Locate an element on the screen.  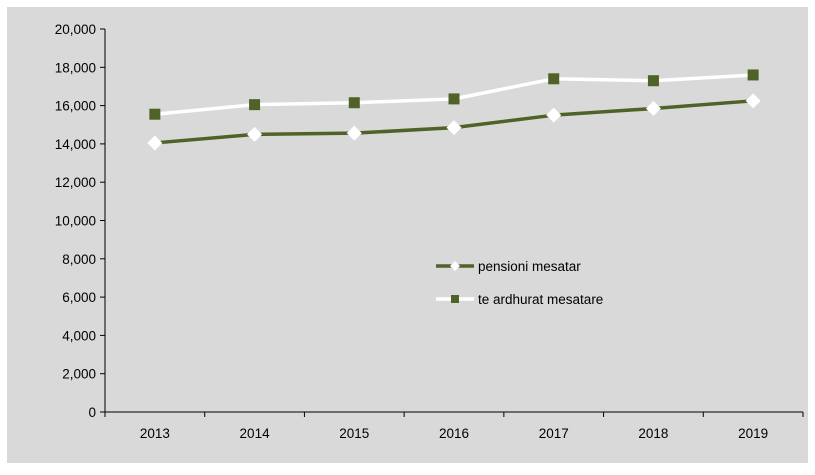
y-tick-label: 12,000 is located at coordinates (75, 182).